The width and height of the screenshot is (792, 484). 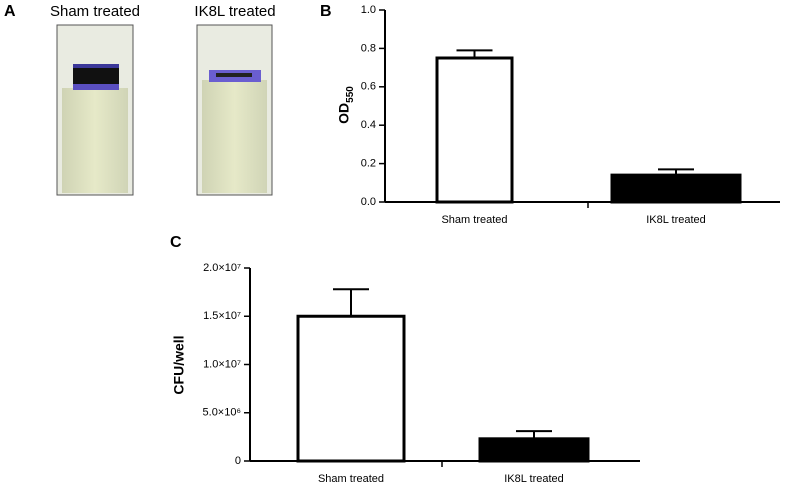 I want to click on panel-letter: B, so click(x=326, y=11).